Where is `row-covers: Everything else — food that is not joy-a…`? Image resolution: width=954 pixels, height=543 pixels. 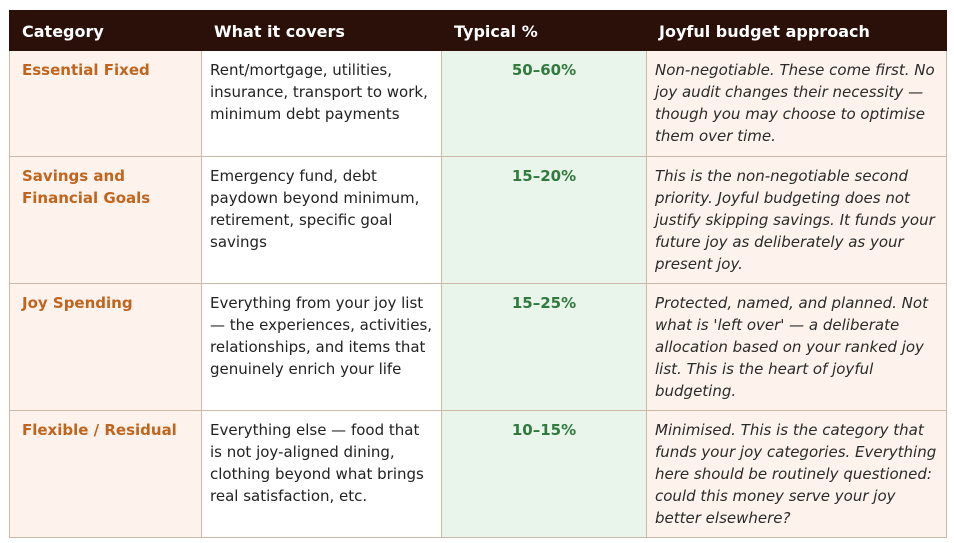 row-covers: Everything else — food that is not joy-a… is located at coordinates (321, 474).